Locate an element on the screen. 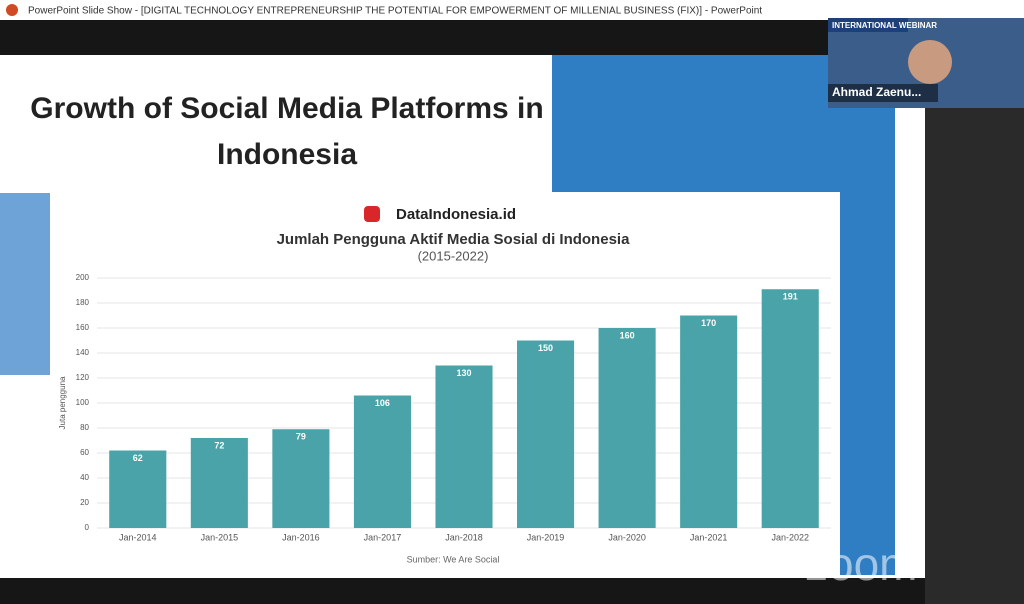 The height and width of the screenshot is (604, 1024). data-label: 72 is located at coordinates (219, 445).